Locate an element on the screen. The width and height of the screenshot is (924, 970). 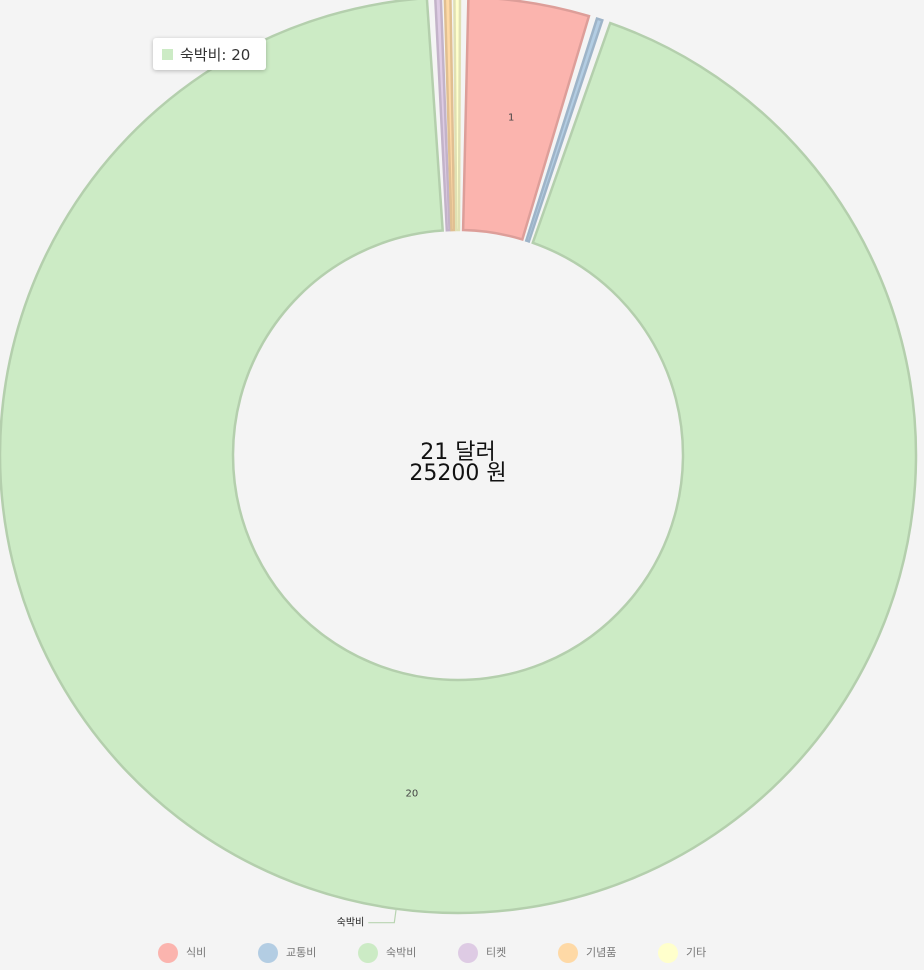
center-text: 25200 원 is located at coordinates (457, 473).